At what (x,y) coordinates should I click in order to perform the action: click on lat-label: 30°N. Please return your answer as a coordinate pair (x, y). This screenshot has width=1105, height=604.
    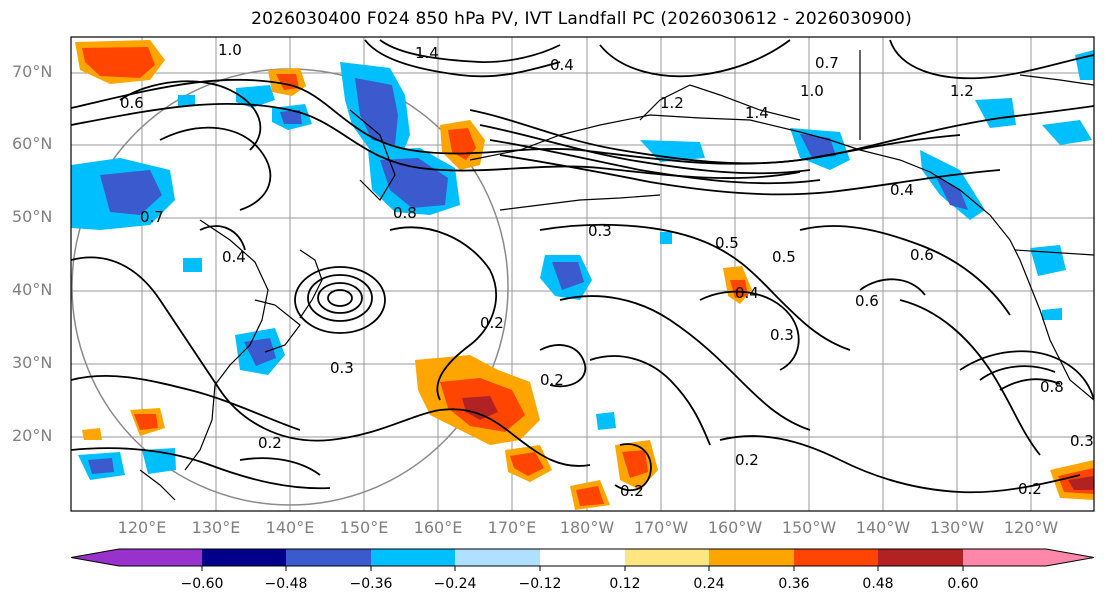
    Looking at the image, I should click on (32, 362).